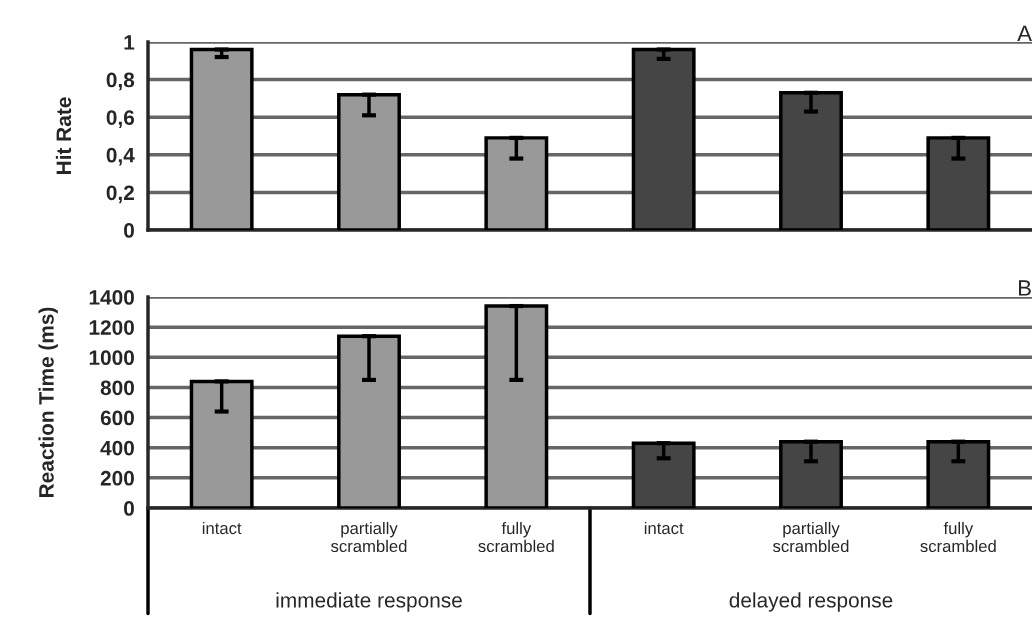 The width and height of the screenshot is (1032, 617). Describe the element at coordinates (117, 448) in the screenshot. I see `y-tick-label: 400` at that location.